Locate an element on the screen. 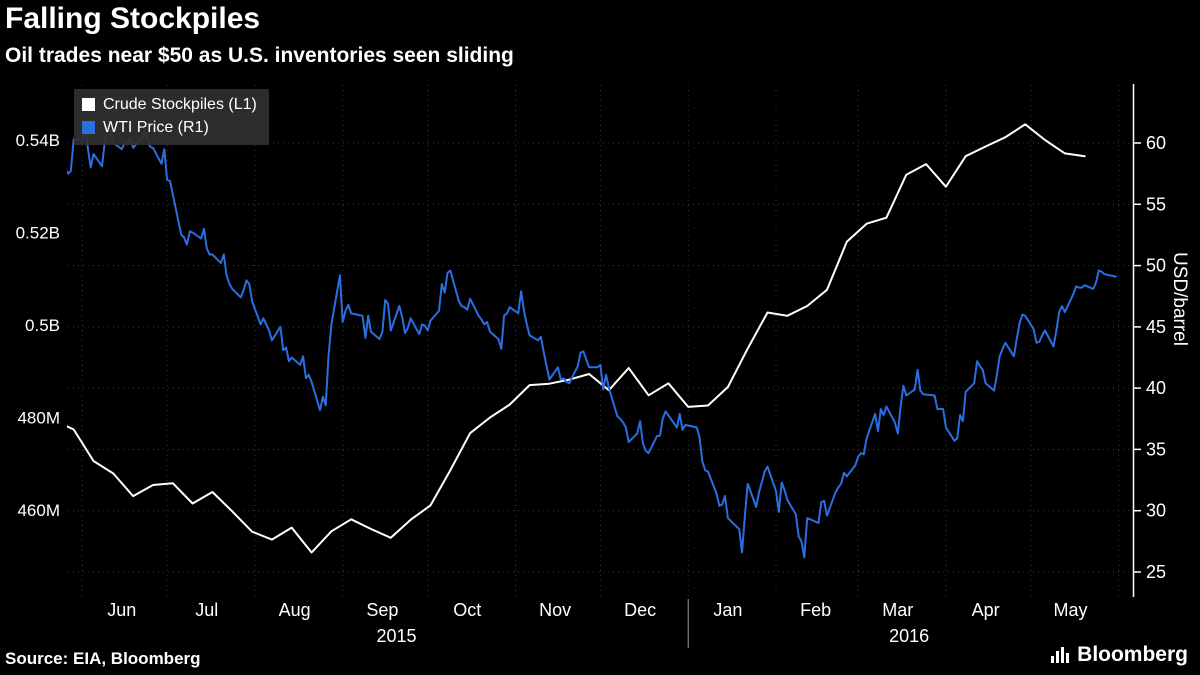 This screenshot has width=1200, height=675. crude-stockpiles-swatch-icon is located at coordinates (88, 104).